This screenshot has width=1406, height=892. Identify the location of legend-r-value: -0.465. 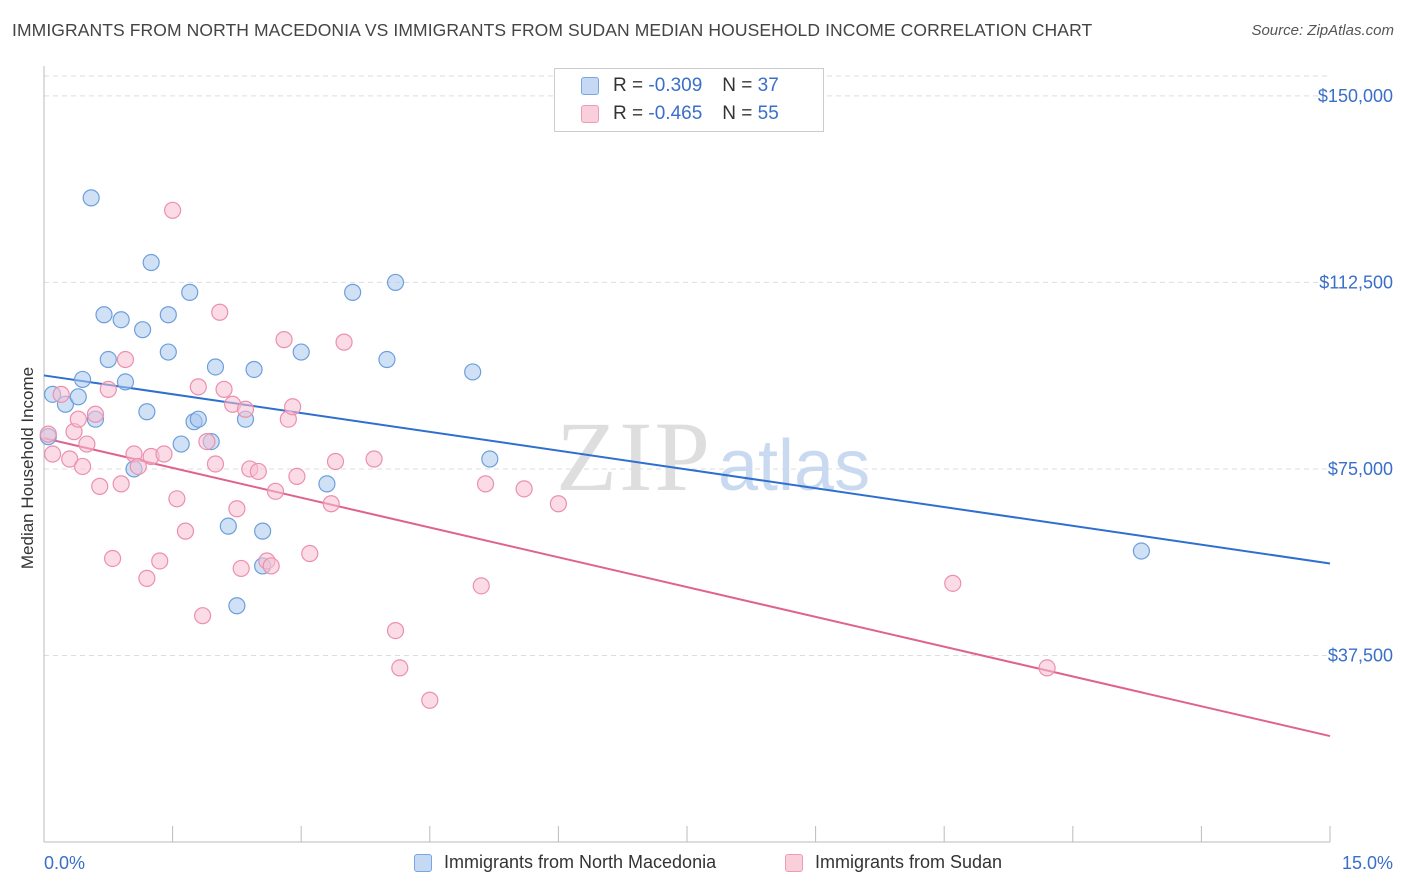
(675, 113).